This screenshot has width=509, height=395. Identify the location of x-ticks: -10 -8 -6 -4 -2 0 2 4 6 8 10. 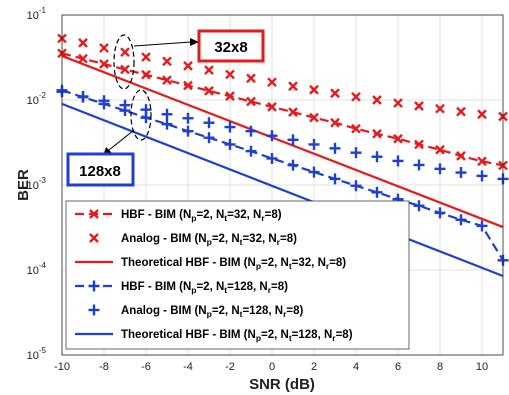
(271, 367).